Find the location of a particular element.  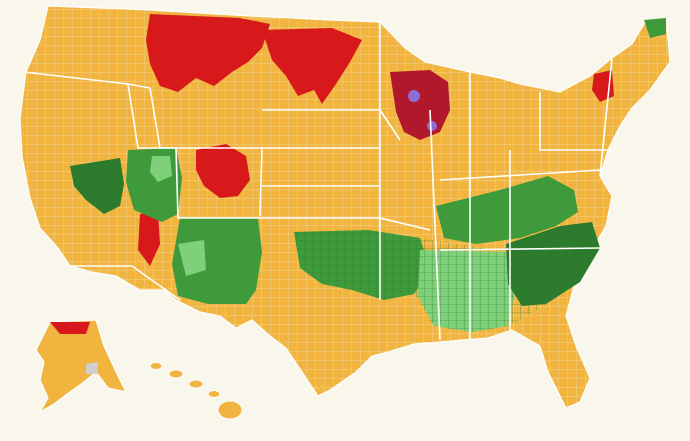

alaska-gray is located at coordinates (92, 368).